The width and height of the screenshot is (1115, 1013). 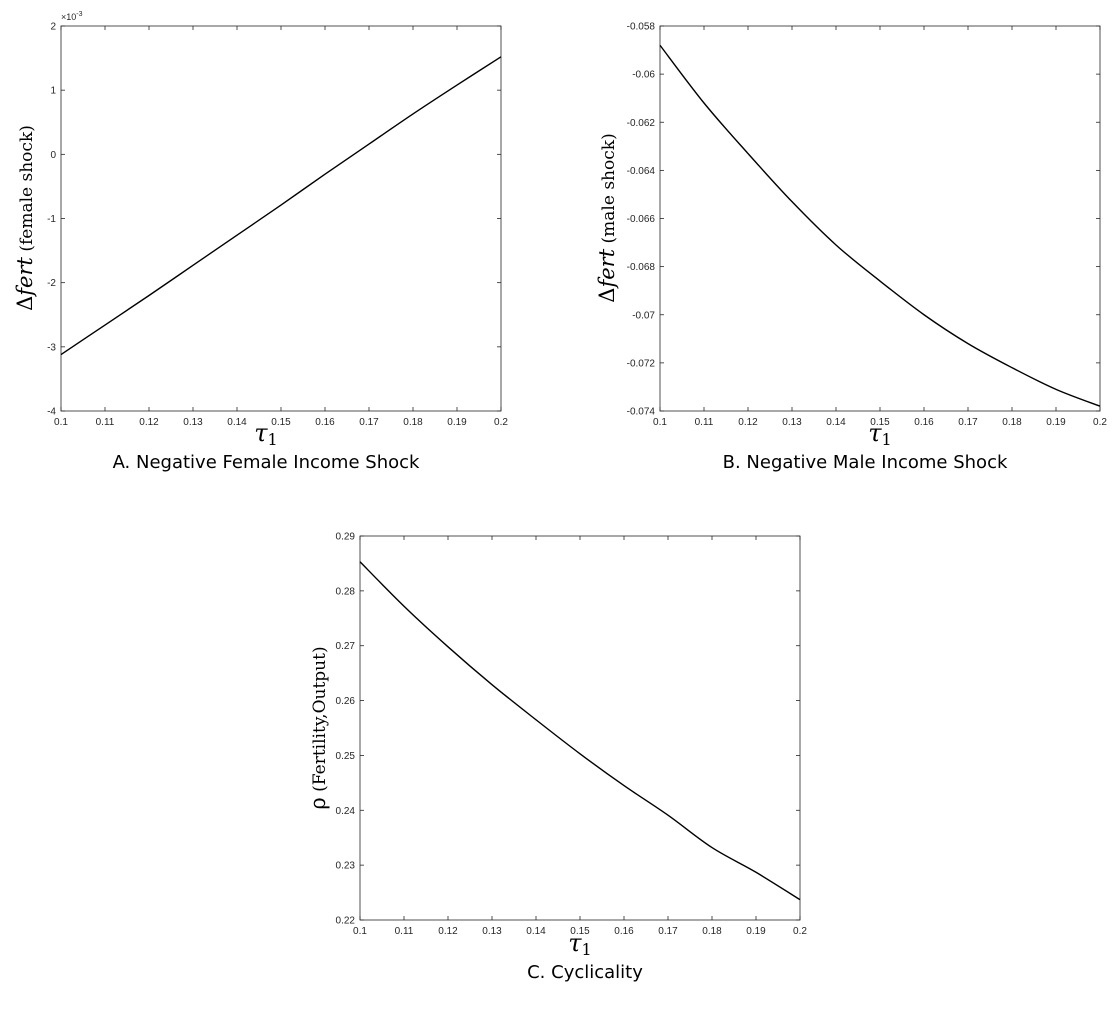 What do you see at coordinates (51, 219) in the screenshot?
I see `y-tick-label: -1` at bounding box center [51, 219].